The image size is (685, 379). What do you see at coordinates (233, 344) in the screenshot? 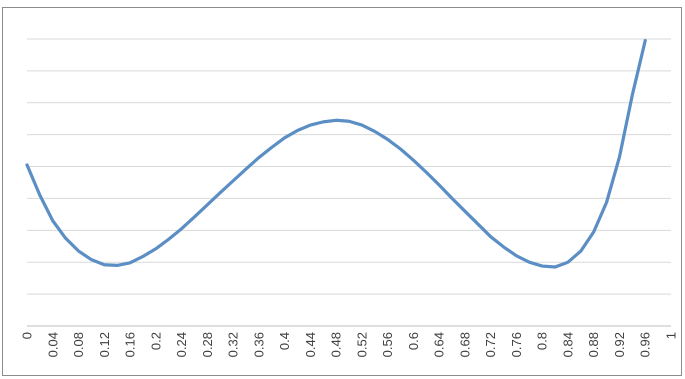
I see `x-tick-label: 0.32` at bounding box center [233, 344].